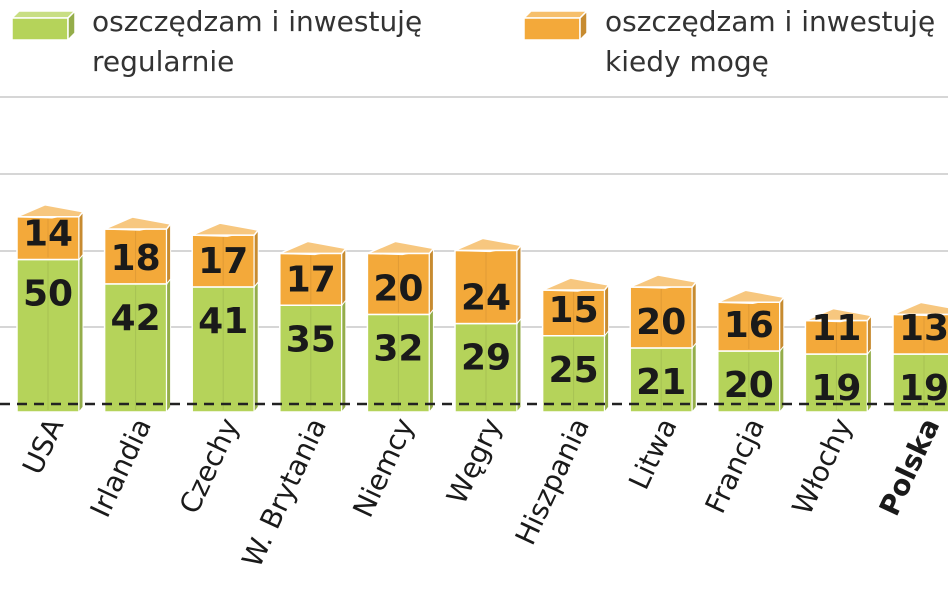  I want to click on legend-label-when-possible-line1: oszczędzam i inwestuję, so click(770, 21).